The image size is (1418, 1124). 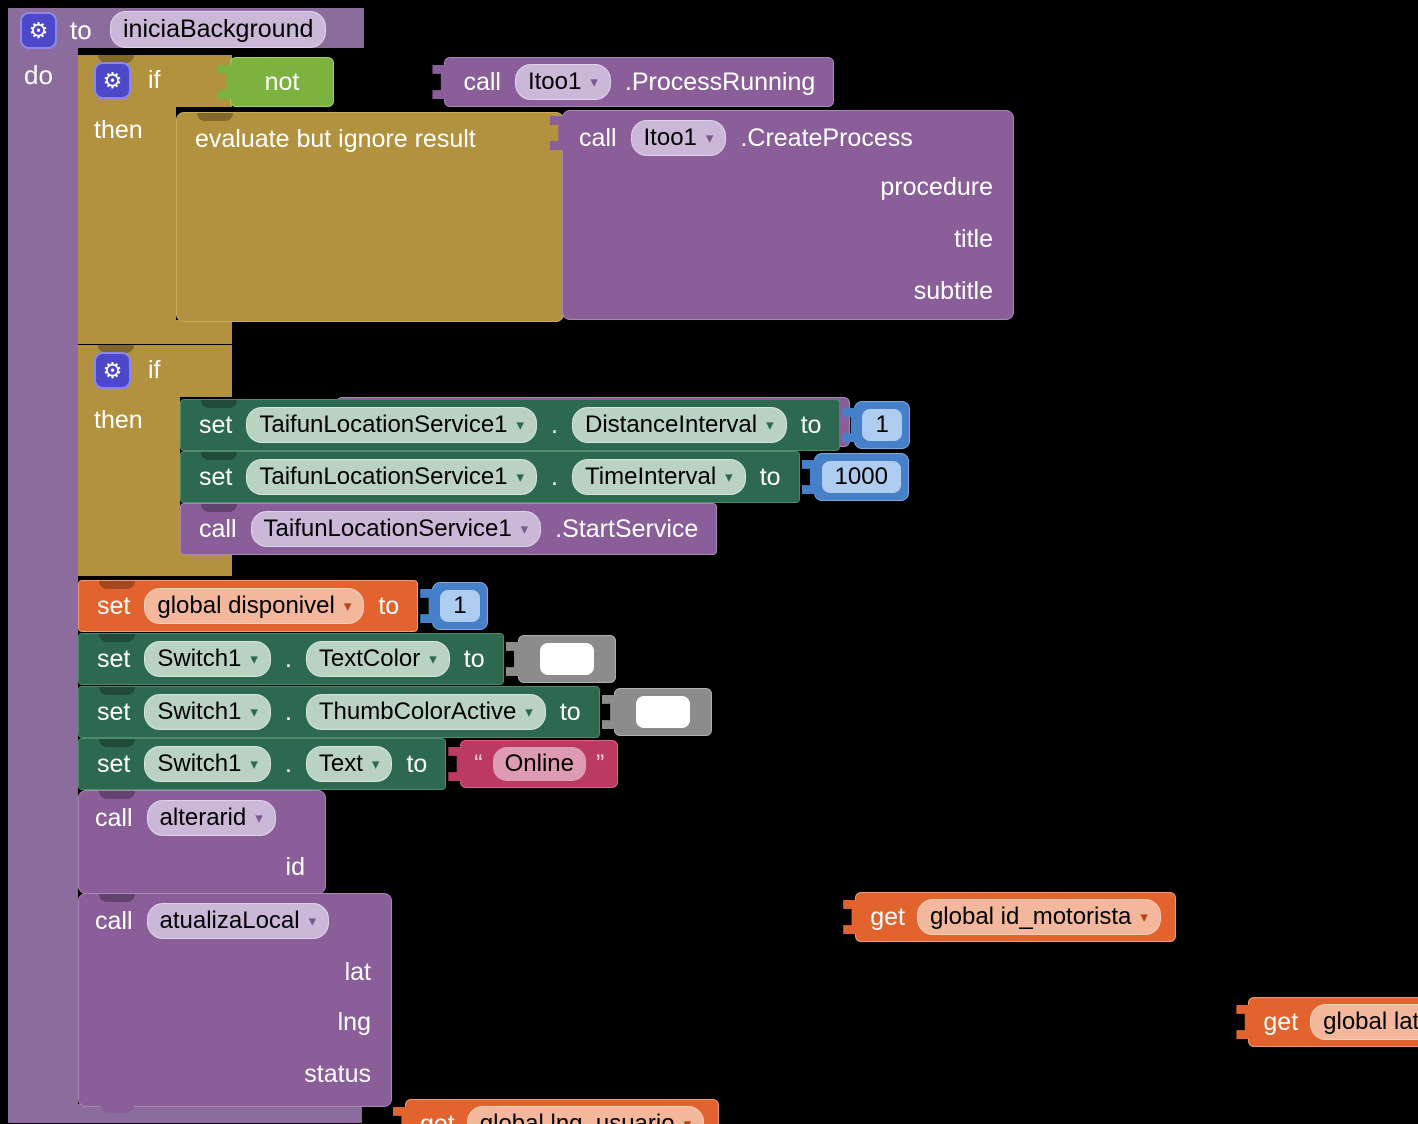 I want to click on property-dropdown: Text, so click(x=349, y=764).